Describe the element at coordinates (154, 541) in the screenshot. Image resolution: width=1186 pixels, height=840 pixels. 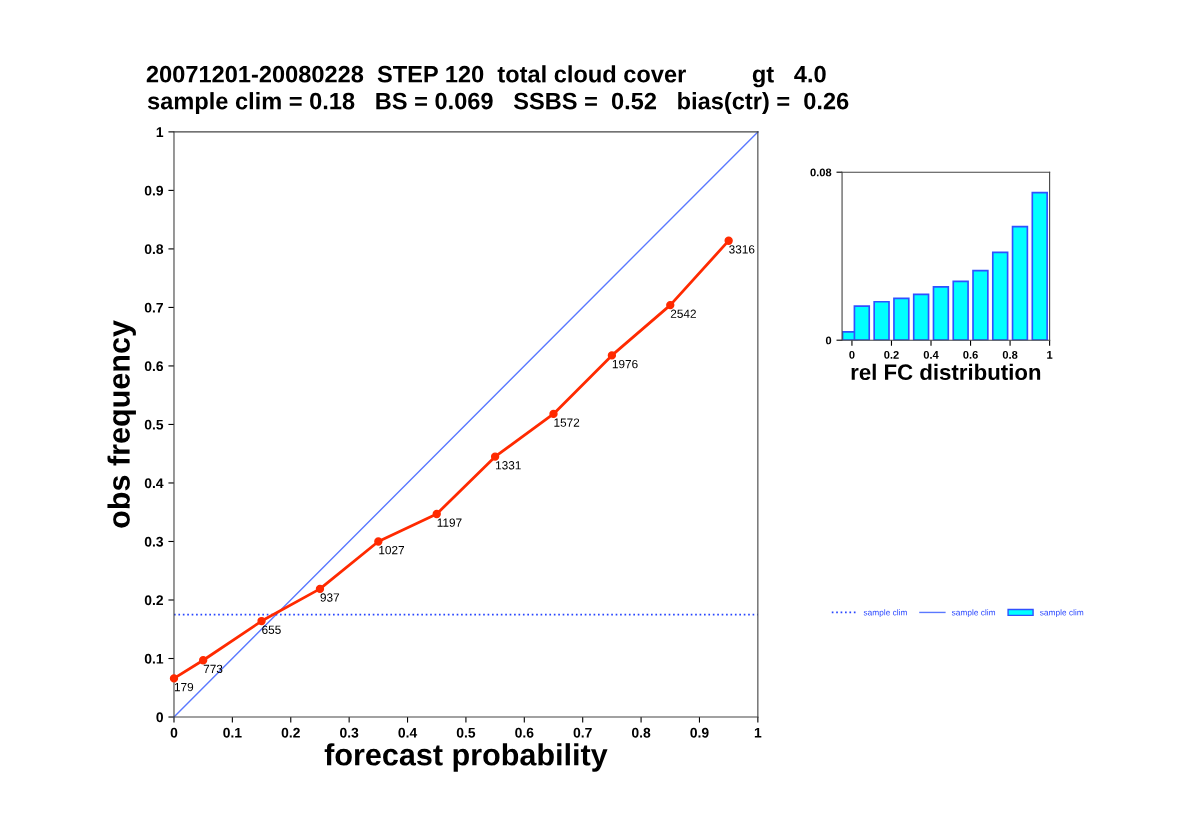
I see `y-tick-label: 0.3` at that location.